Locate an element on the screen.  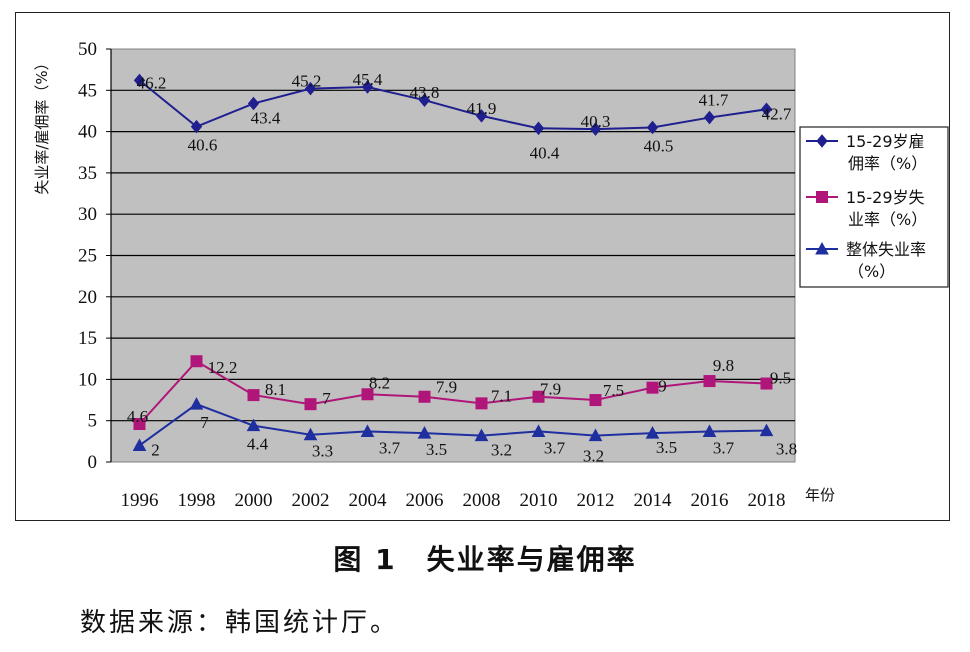
x-tick-label: 2006 is located at coordinates (425, 500).